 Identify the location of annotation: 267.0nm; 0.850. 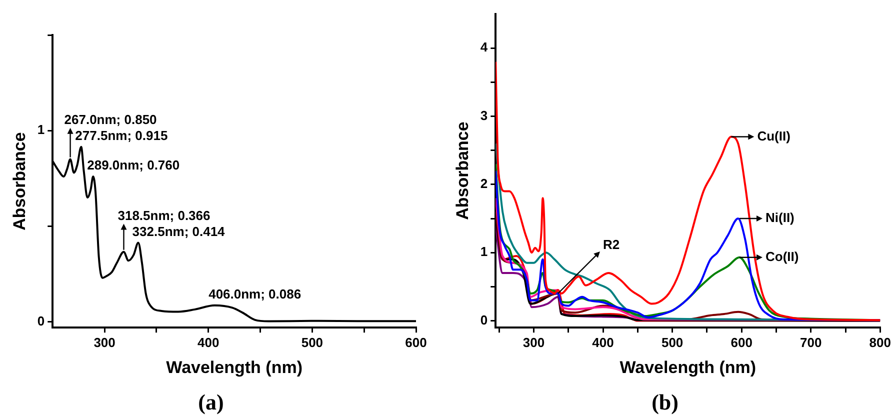
(110, 119).